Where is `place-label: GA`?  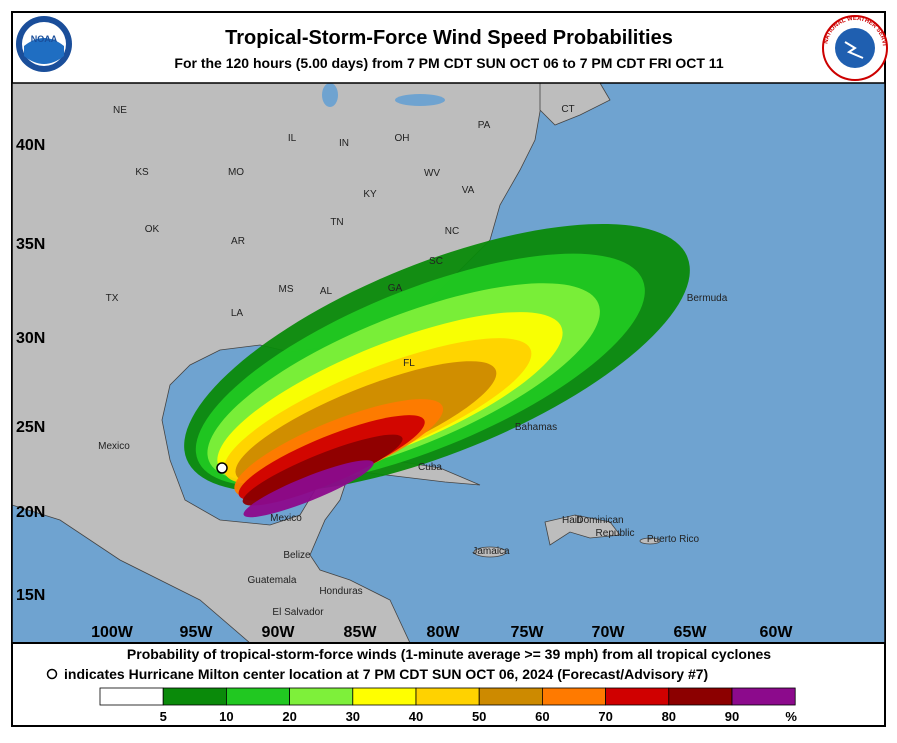
place-label: GA is located at coordinates (395, 288).